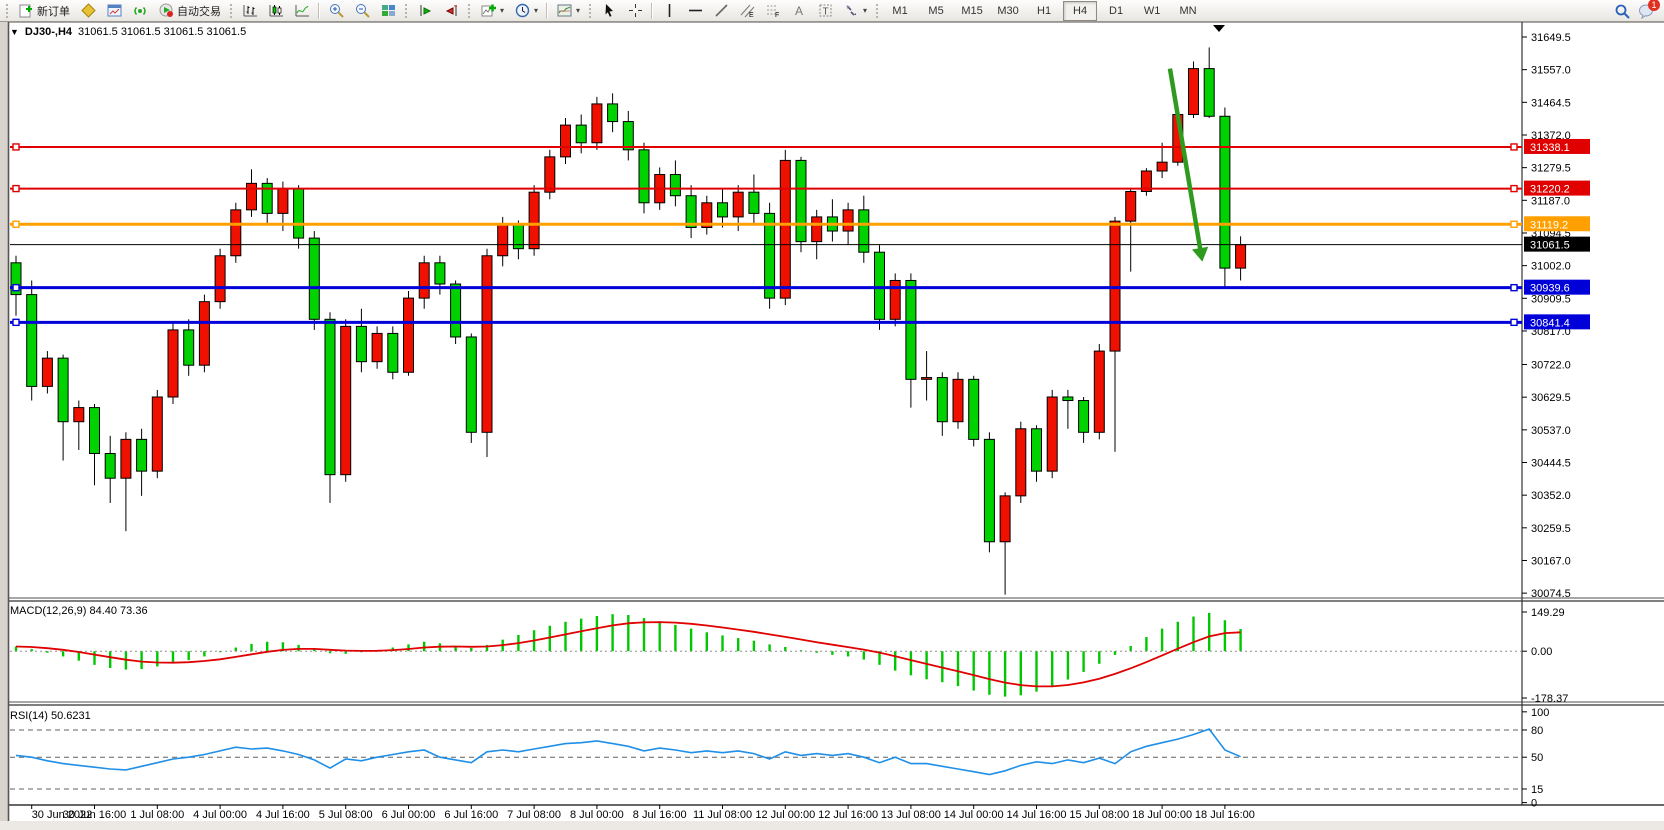 The width and height of the screenshot is (1664, 830). What do you see at coordinates (276, 11) in the screenshot?
I see `candlestick-chart-icon` at bounding box center [276, 11].